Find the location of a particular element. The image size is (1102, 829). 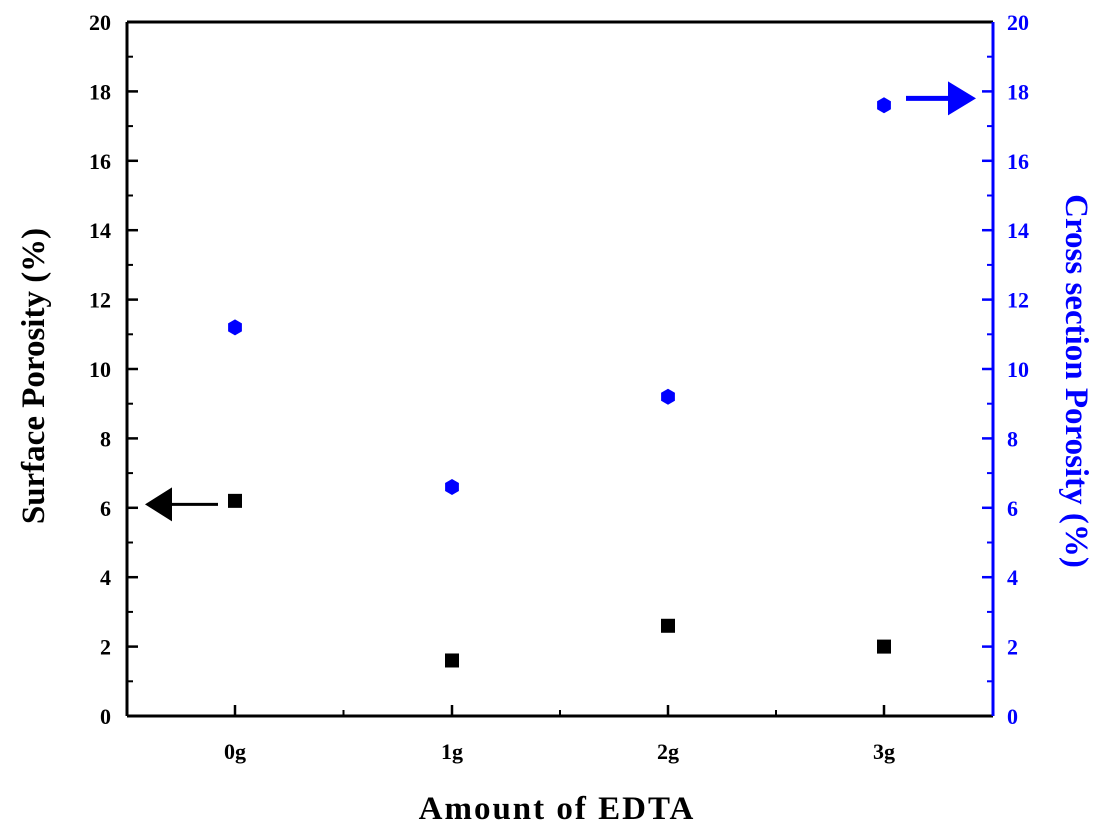

left-arrow-icon is located at coordinates (158, 504).